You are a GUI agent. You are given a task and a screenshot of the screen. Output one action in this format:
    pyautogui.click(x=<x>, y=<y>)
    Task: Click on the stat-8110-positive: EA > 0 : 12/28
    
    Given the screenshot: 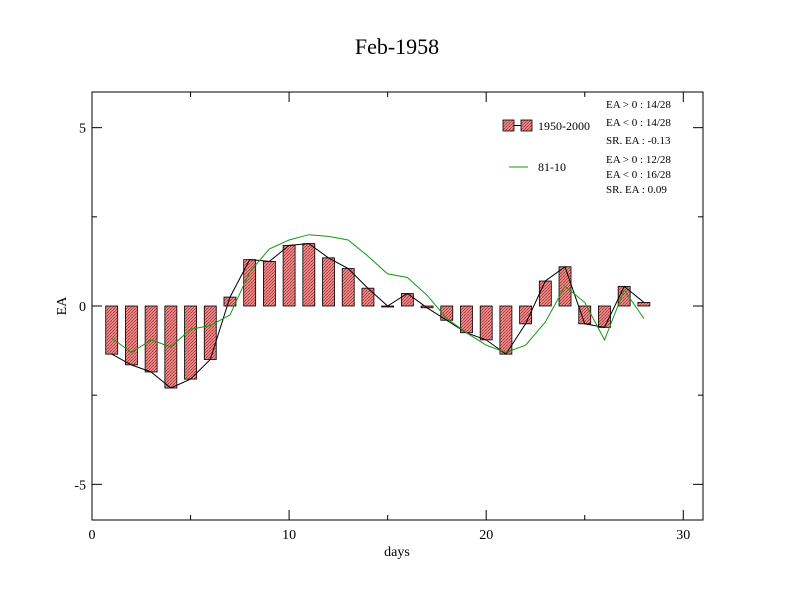 What is the action you would take?
    pyautogui.click(x=638, y=160)
    